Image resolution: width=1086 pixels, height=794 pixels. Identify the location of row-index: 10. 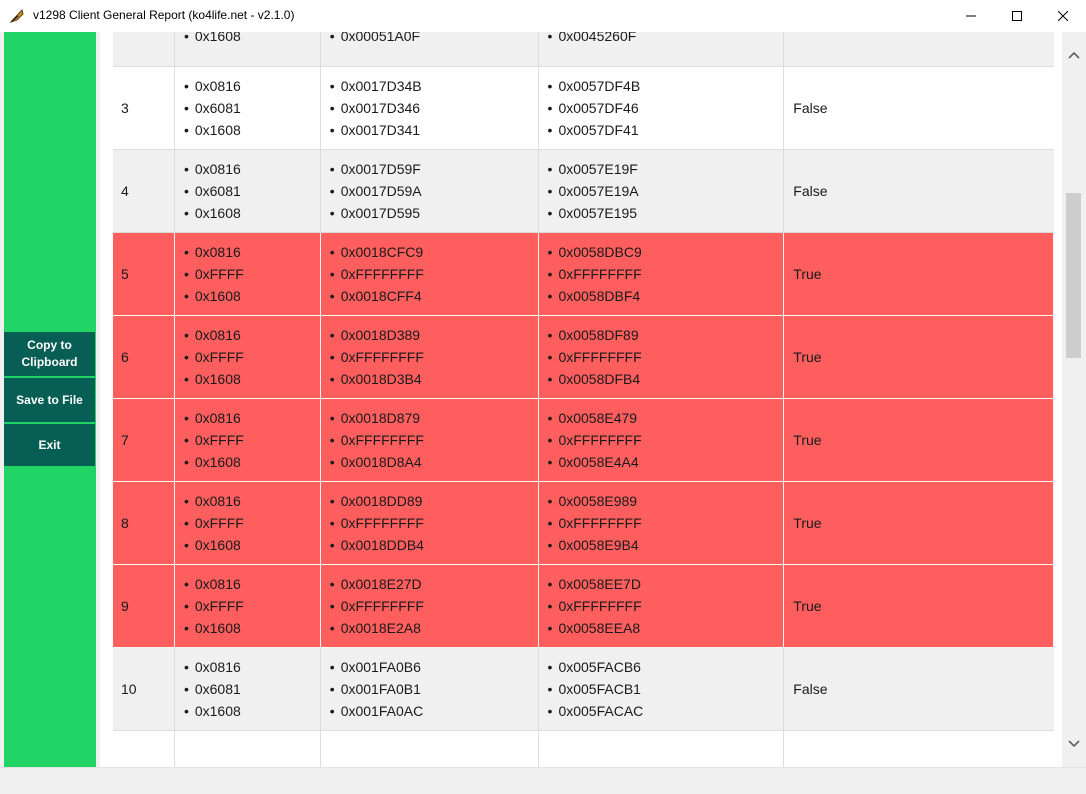
(144, 689).